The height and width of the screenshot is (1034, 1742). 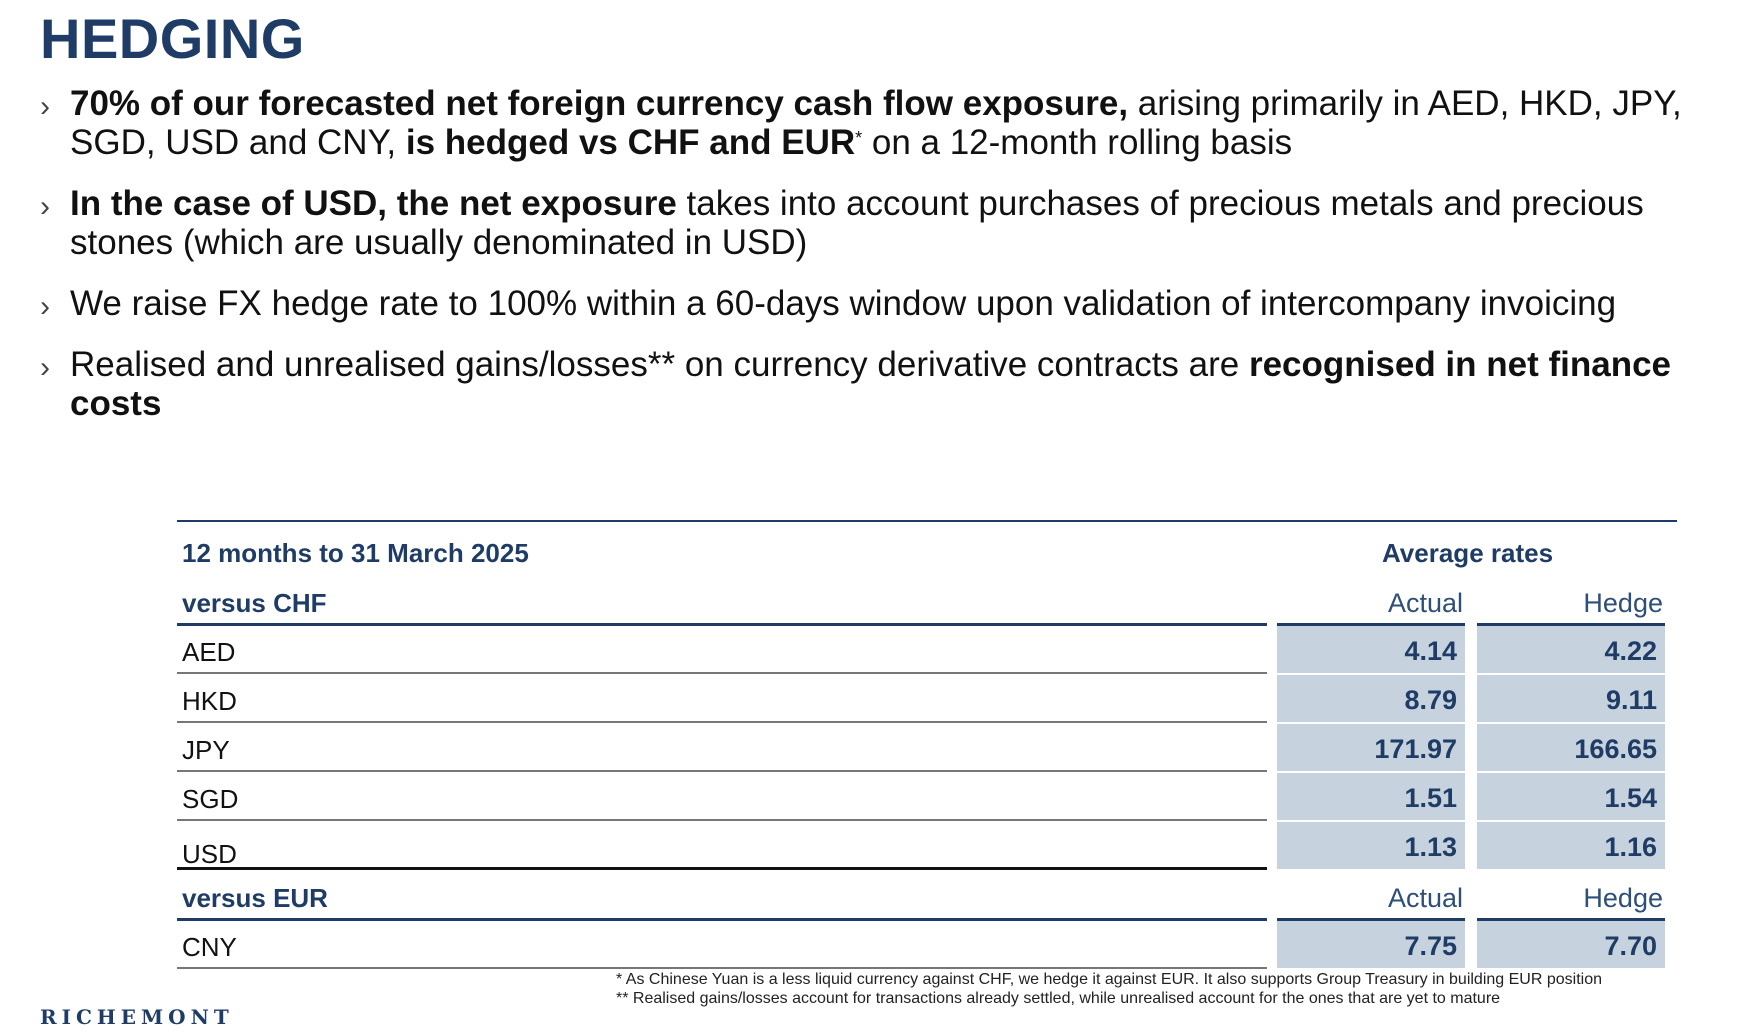 What do you see at coordinates (1371, 649) in the screenshot?
I see `actual-rate: 4.14` at bounding box center [1371, 649].